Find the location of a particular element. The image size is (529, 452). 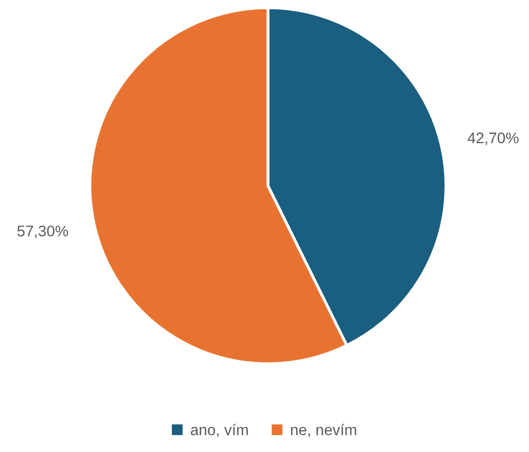

legend-label: ne, nevím is located at coordinates (323, 431).